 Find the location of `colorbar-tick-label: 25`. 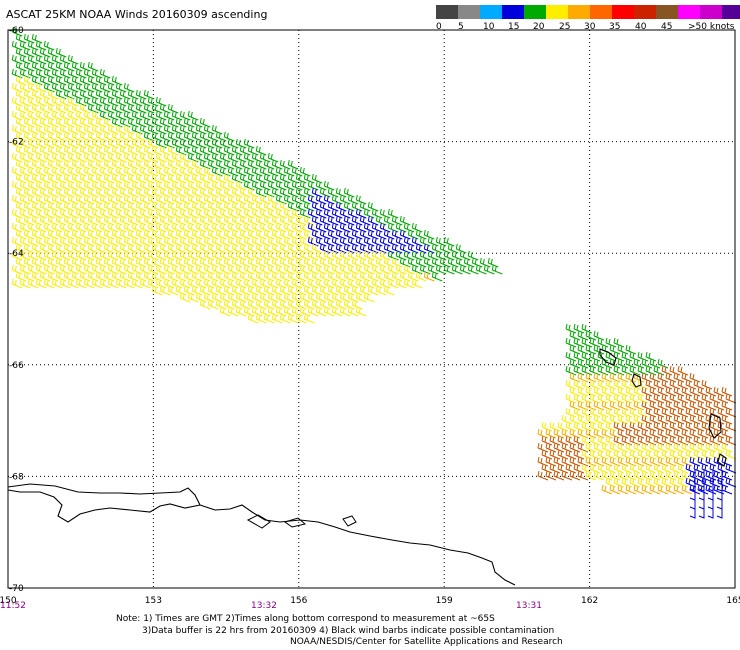

colorbar-tick-label: 25 is located at coordinates (565, 27).